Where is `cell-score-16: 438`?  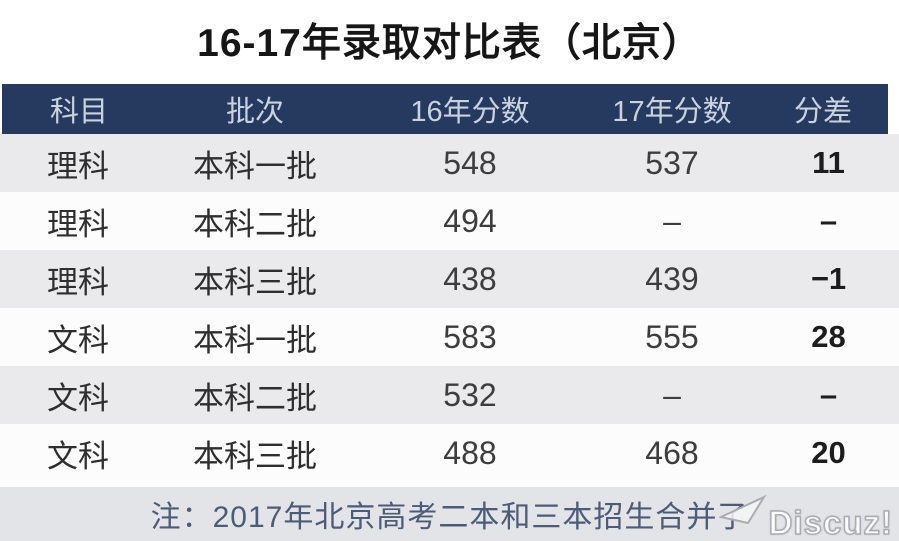
cell-score-16: 438 is located at coordinates (470, 278).